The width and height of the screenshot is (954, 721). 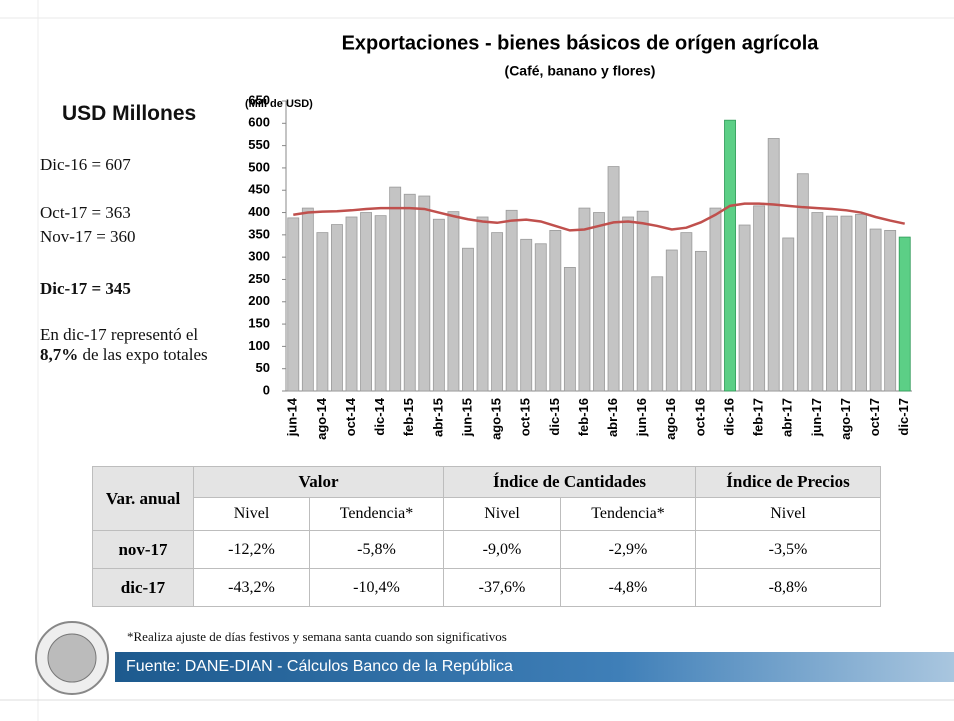 What do you see at coordinates (699, 417) in the screenshot?
I see `x-tick-label: oct-16` at bounding box center [699, 417].